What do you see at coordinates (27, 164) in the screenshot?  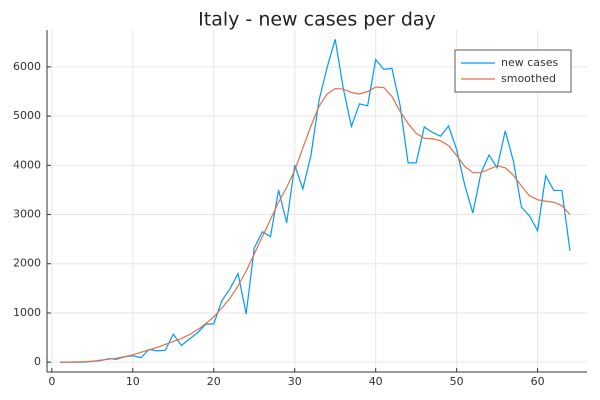 I see `y-tick-label: 4000` at bounding box center [27, 164].